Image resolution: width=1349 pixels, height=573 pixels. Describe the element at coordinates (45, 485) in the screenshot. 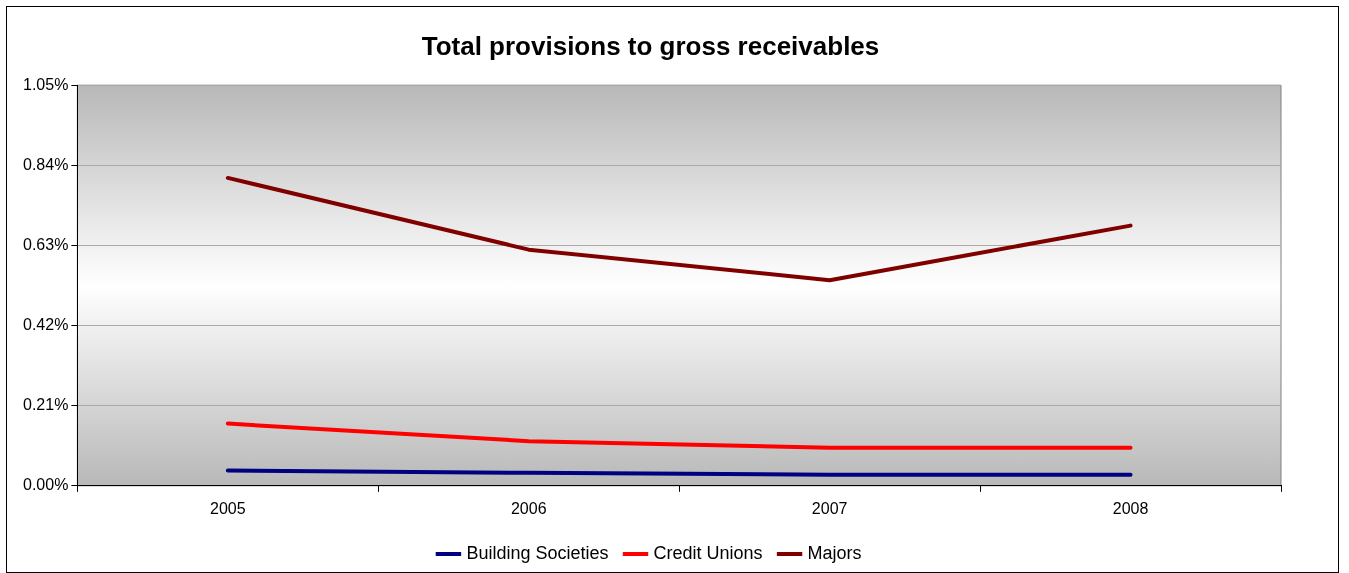

I see `y-tick-label: 0.00%` at that location.